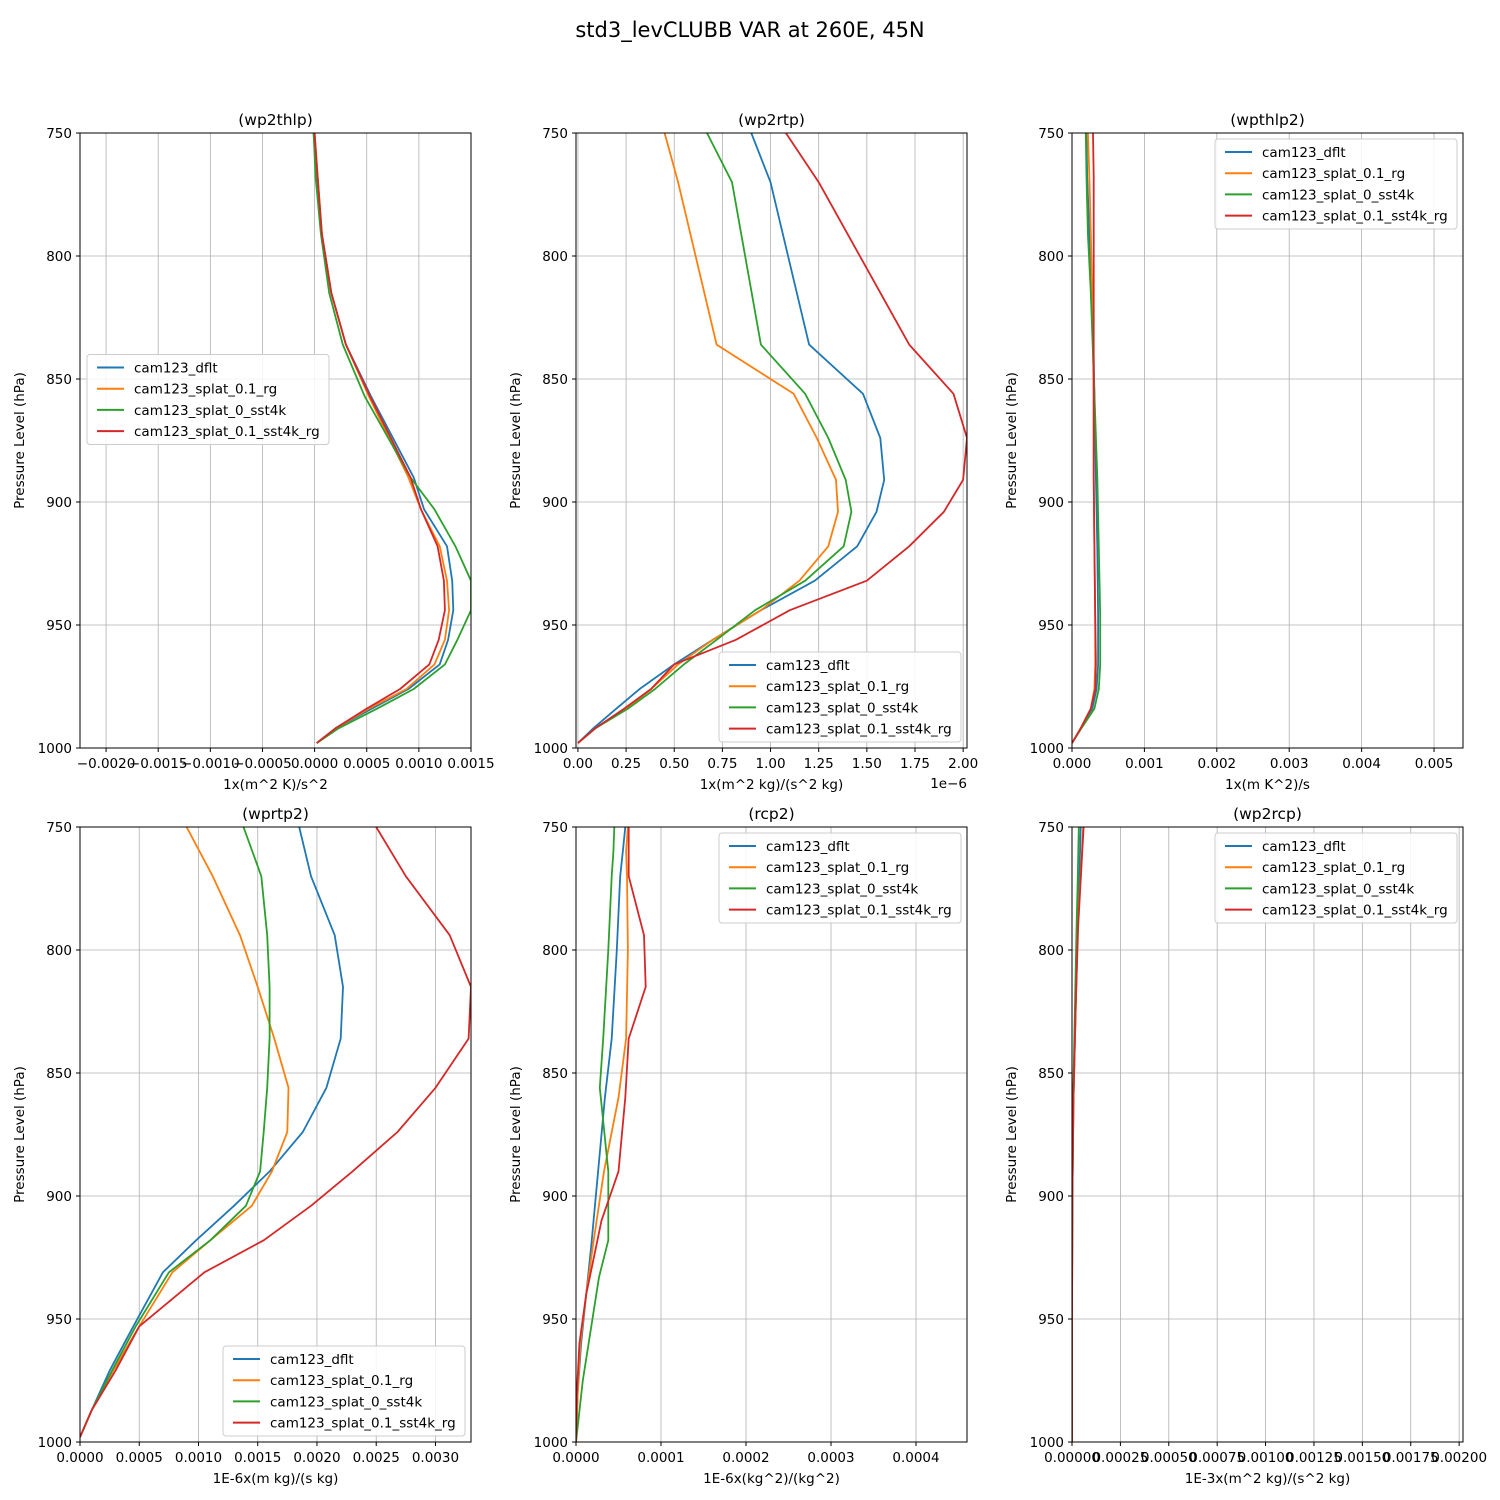 The width and height of the screenshot is (1500, 1500). Describe the element at coordinates (1459, 1458) in the screenshot. I see `x-tick-label: 0.00200` at that location.